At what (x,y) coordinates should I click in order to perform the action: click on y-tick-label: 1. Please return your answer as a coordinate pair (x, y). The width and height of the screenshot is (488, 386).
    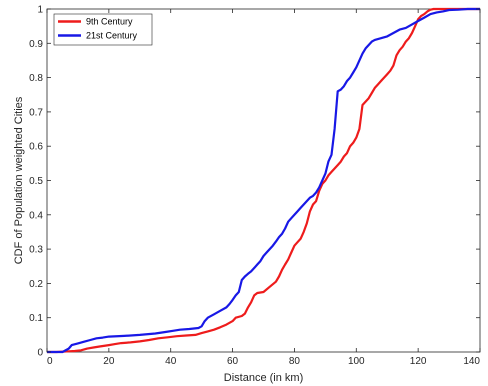
    Looking at the image, I should click on (40, 10).